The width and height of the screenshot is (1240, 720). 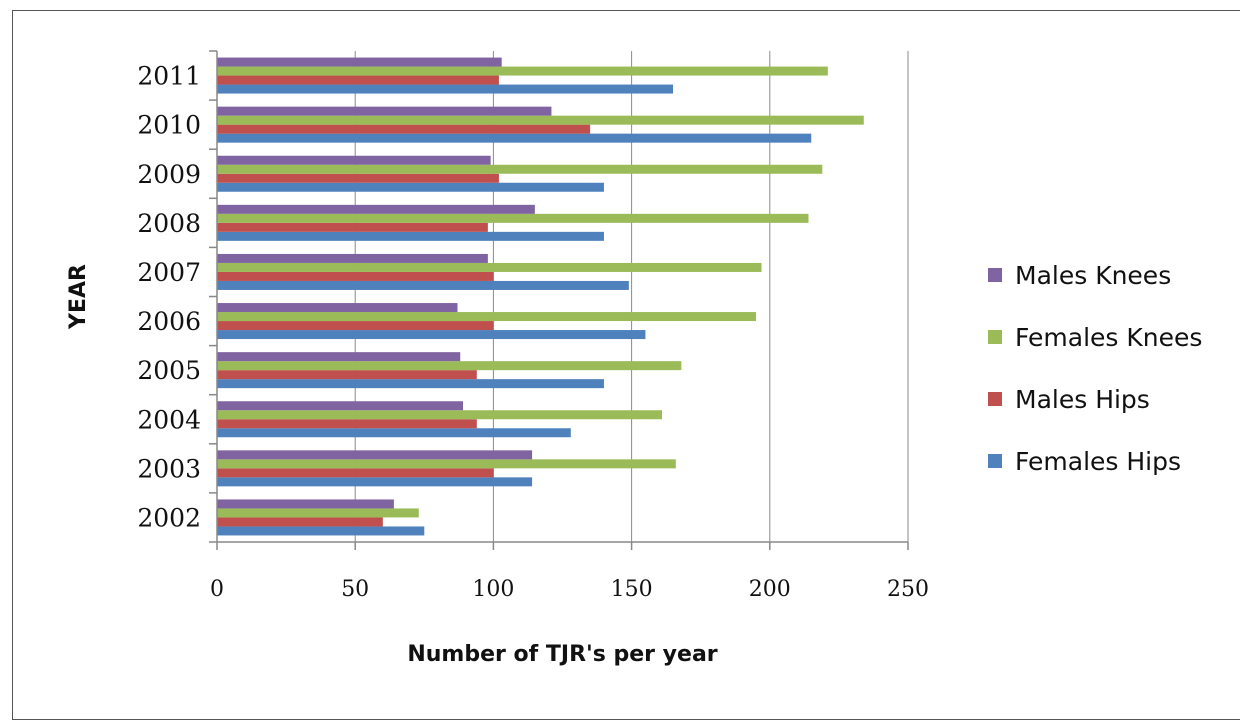 I want to click on x-tick-label: 50, so click(x=355, y=589).